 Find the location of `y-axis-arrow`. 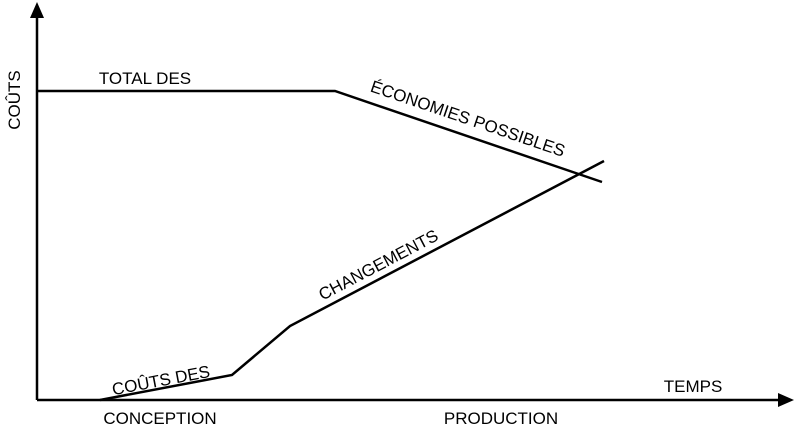

y-axis-arrow is located at coordinates (37, 10).